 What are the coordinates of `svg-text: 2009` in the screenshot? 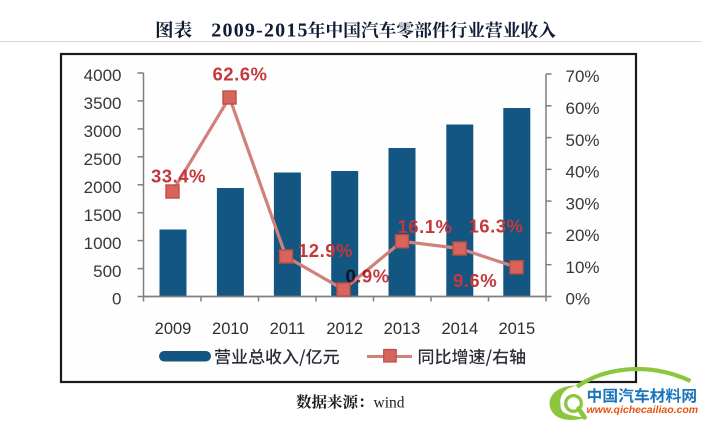 It's located at (173, 329).